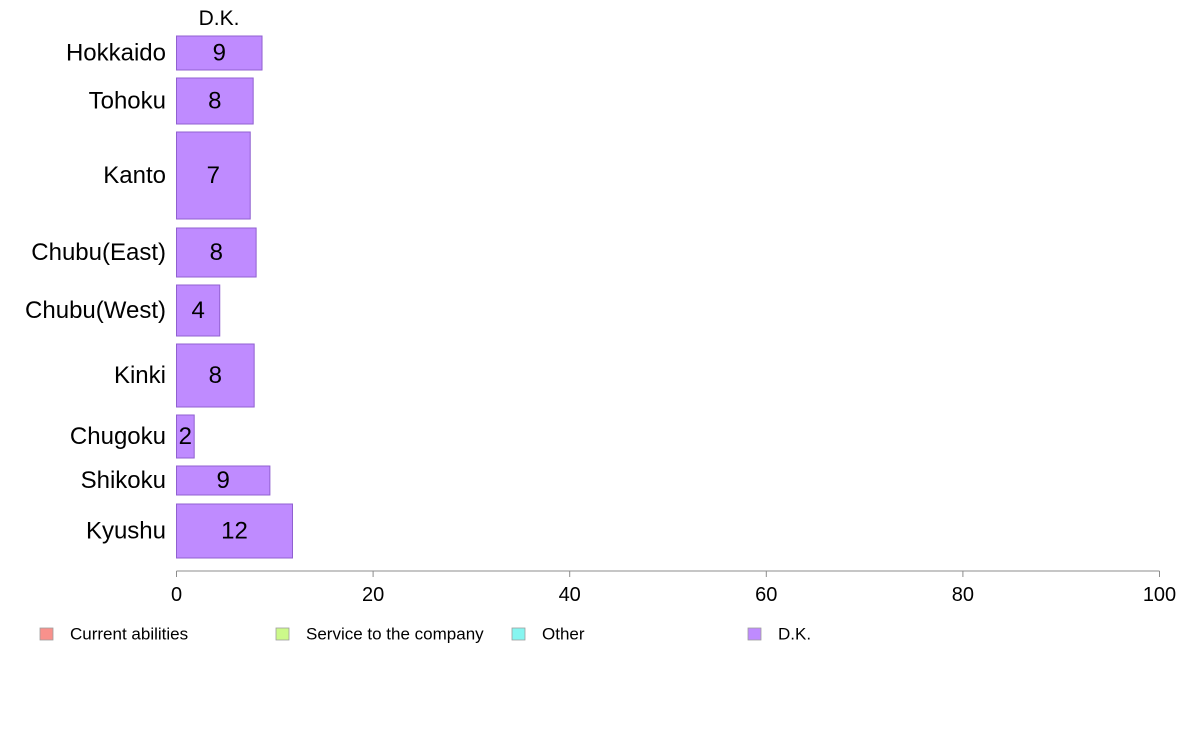 The height and width of the screenshot is (741, 1188). I want to click on x-tick-label: 40, so click(570, 595).